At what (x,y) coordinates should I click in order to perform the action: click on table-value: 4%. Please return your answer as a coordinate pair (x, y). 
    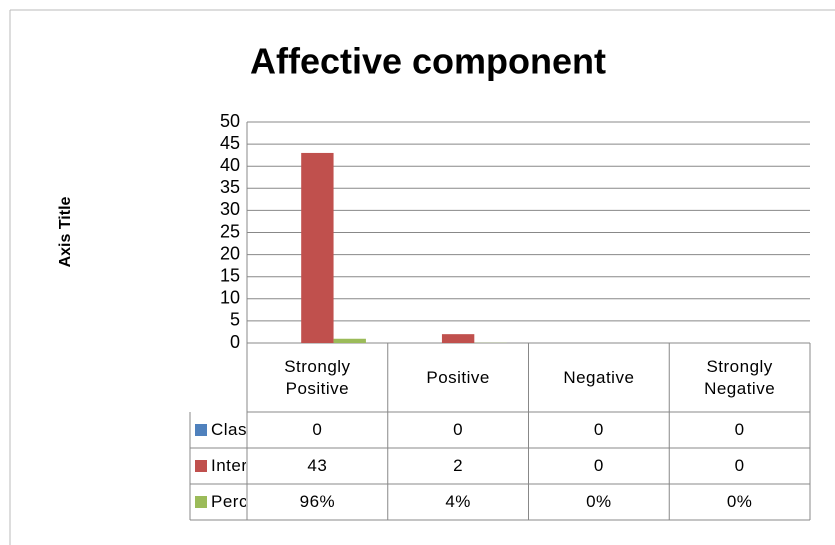
    Looking at the image, I should click on (458, 501).